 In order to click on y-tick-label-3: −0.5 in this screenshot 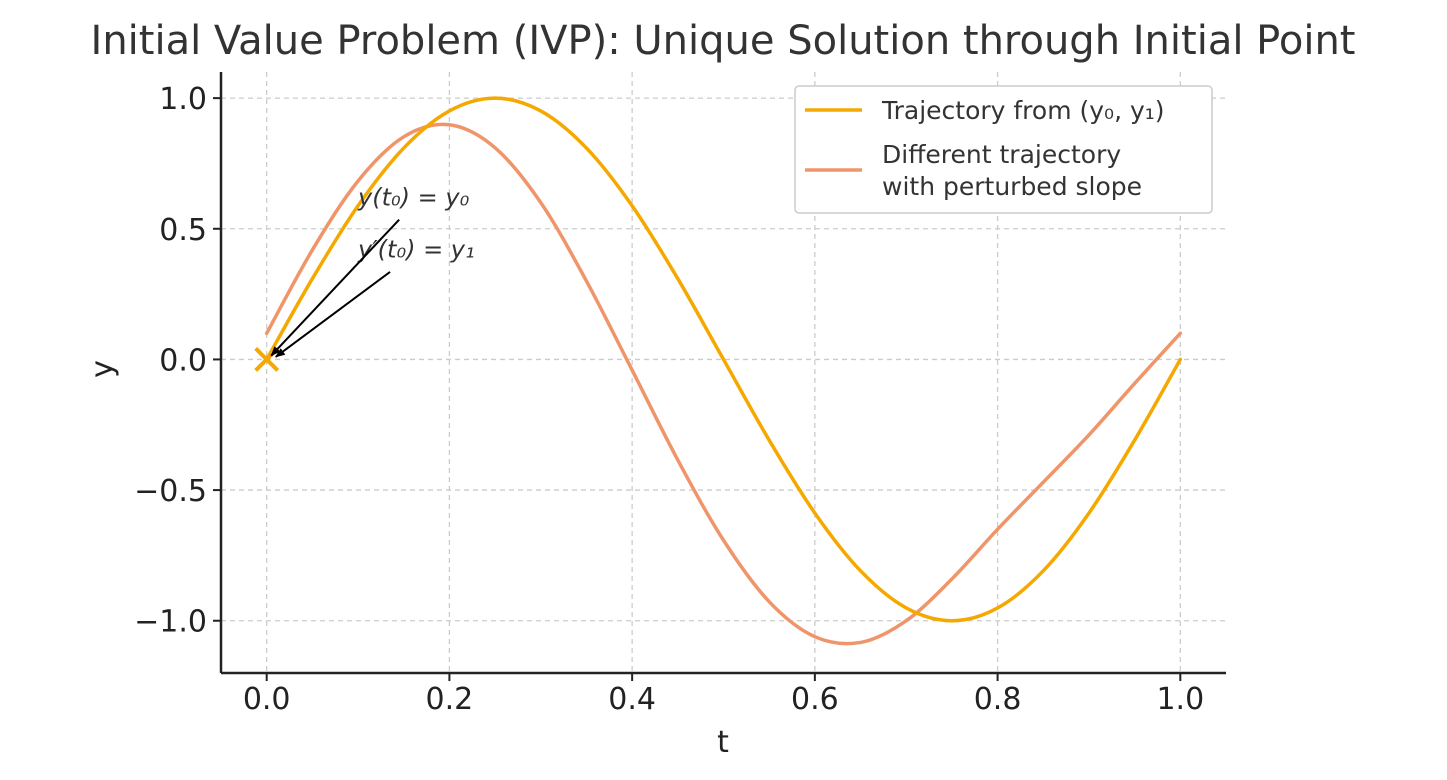, I will do `click(170, 491)`.